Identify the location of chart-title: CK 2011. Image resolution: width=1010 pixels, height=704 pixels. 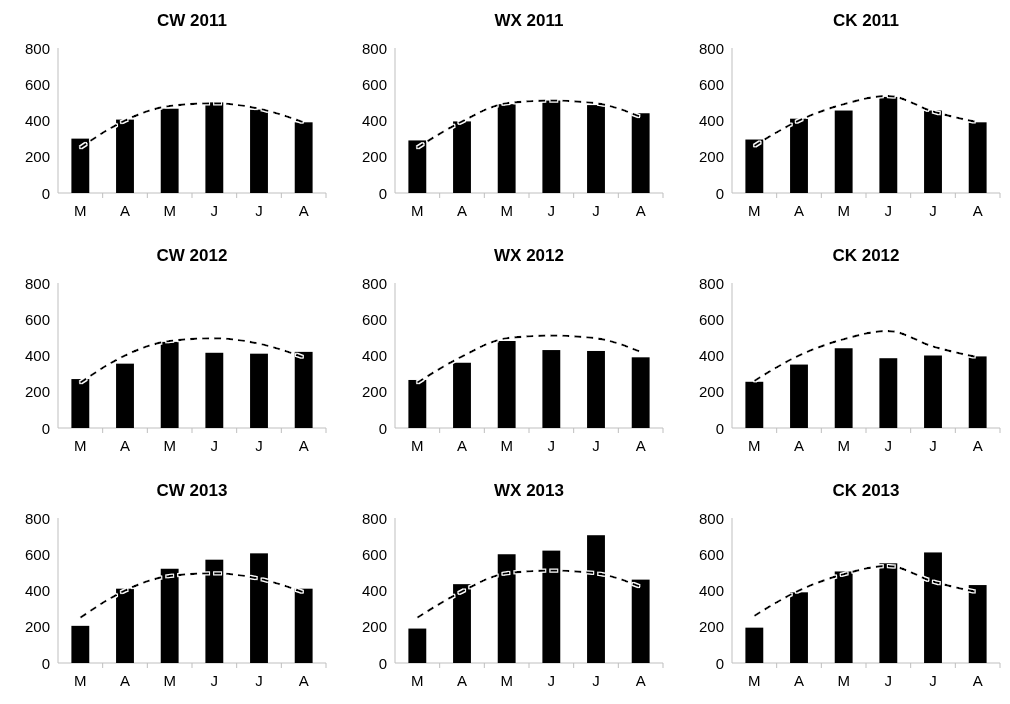
(866, 20).